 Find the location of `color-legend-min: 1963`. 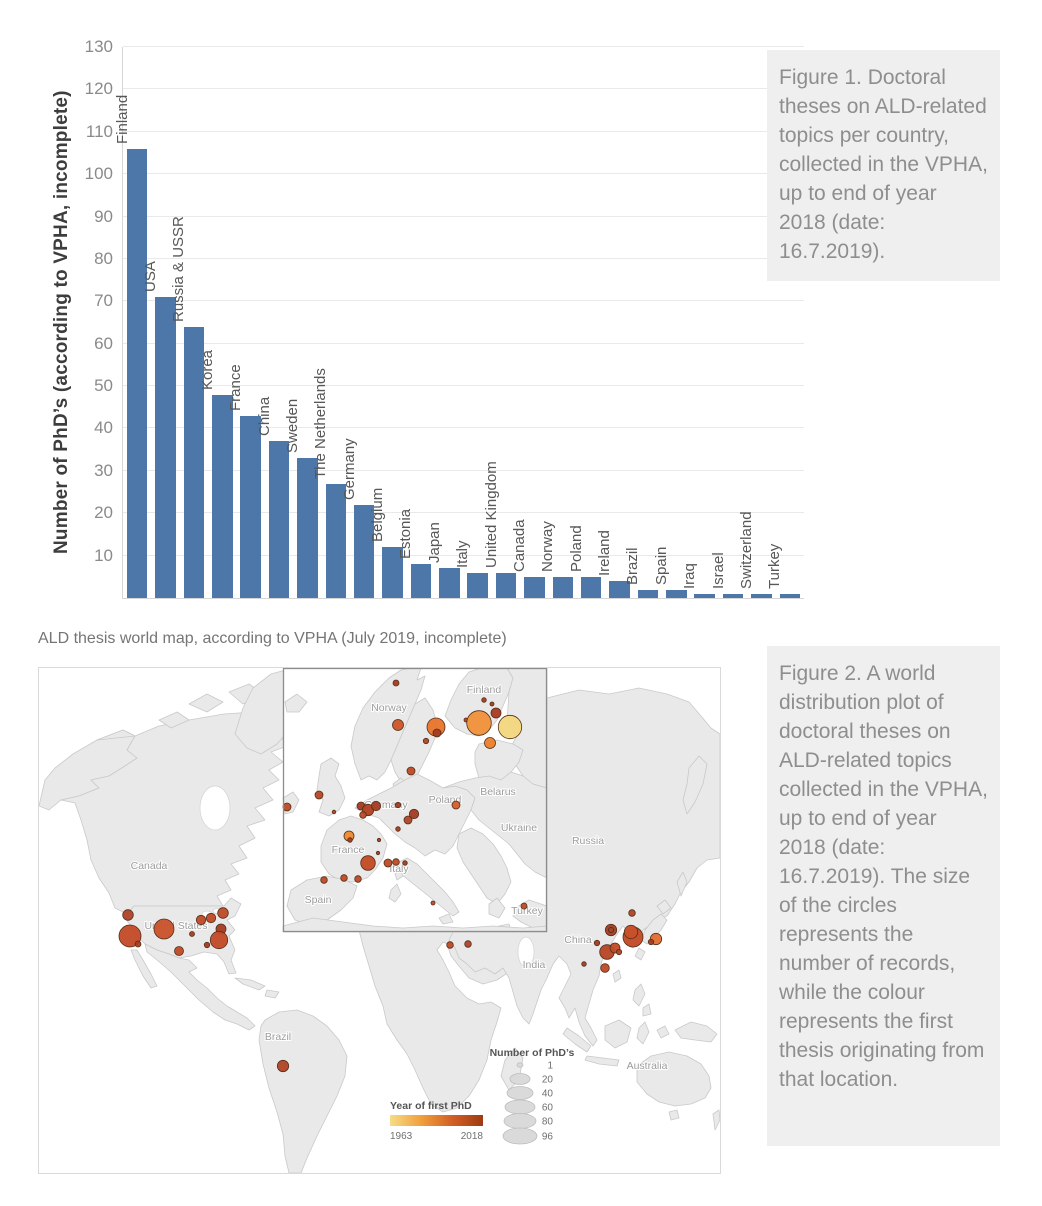

color-legend-min: 1963 is located at coordinates (401, 1136).